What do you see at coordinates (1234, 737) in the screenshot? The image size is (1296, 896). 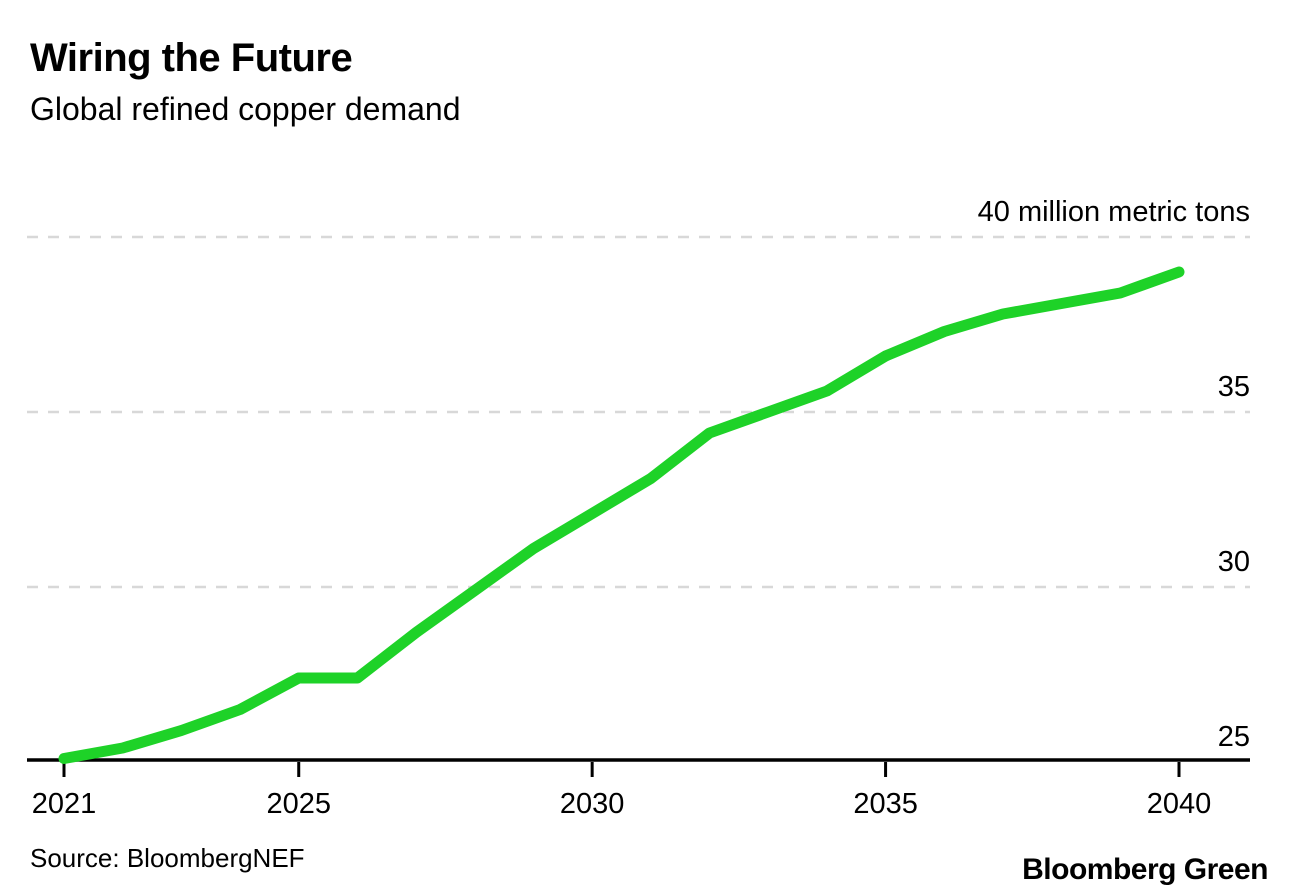 I see `y-axis-label: 25` at bounding box center [1234, 737].